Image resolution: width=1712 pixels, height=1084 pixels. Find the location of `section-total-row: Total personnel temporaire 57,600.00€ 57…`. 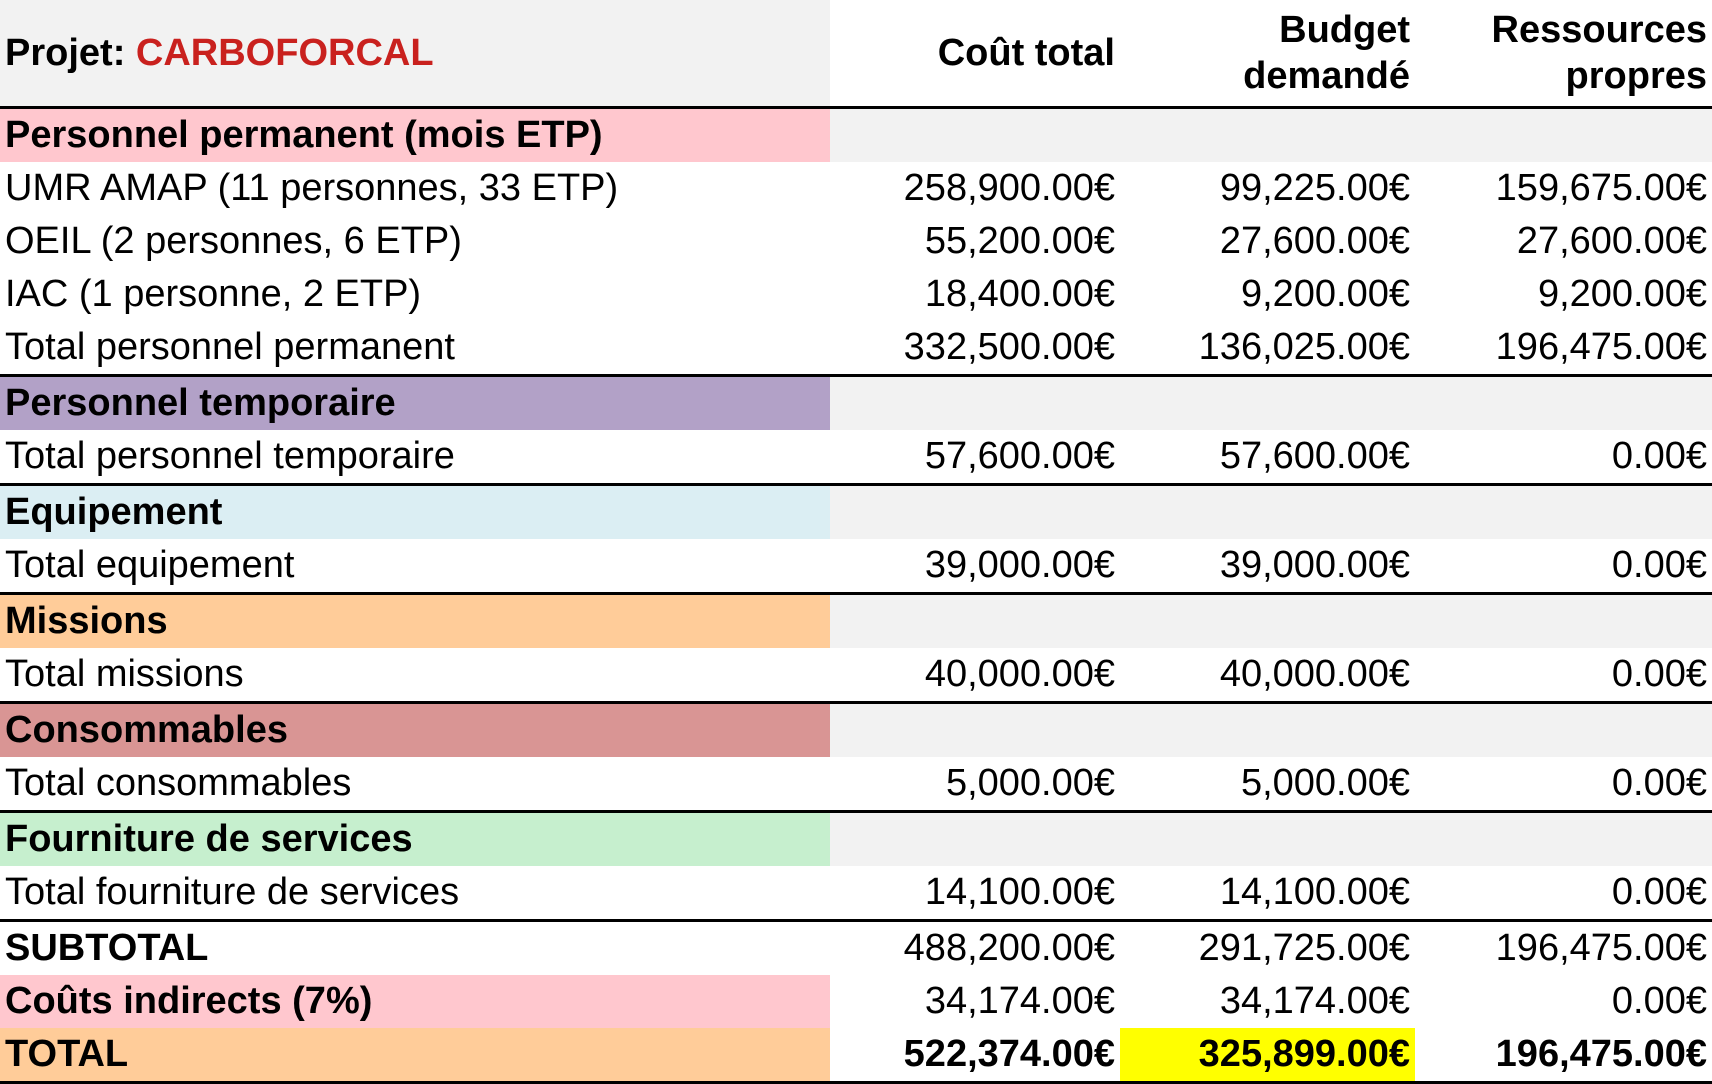

section-total-row: Total personnel temporaire 57,600.00€ 57… is located at coordinates (856, 457).